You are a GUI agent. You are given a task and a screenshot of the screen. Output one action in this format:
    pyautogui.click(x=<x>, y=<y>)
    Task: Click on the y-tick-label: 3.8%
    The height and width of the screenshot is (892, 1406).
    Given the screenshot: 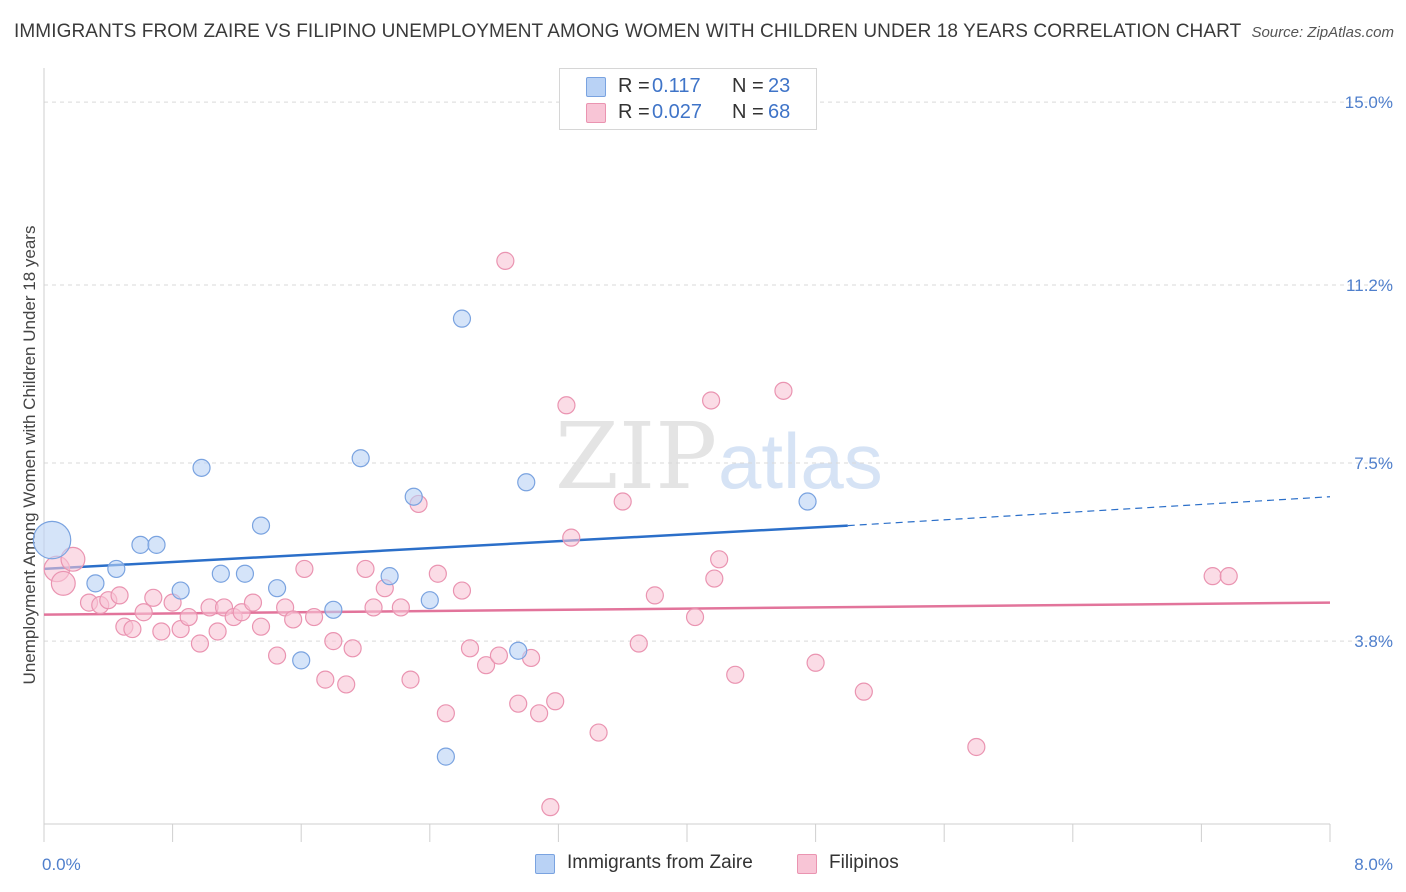 What is the action you would take?
    pyautogui.click(x=1373, y=641)
    